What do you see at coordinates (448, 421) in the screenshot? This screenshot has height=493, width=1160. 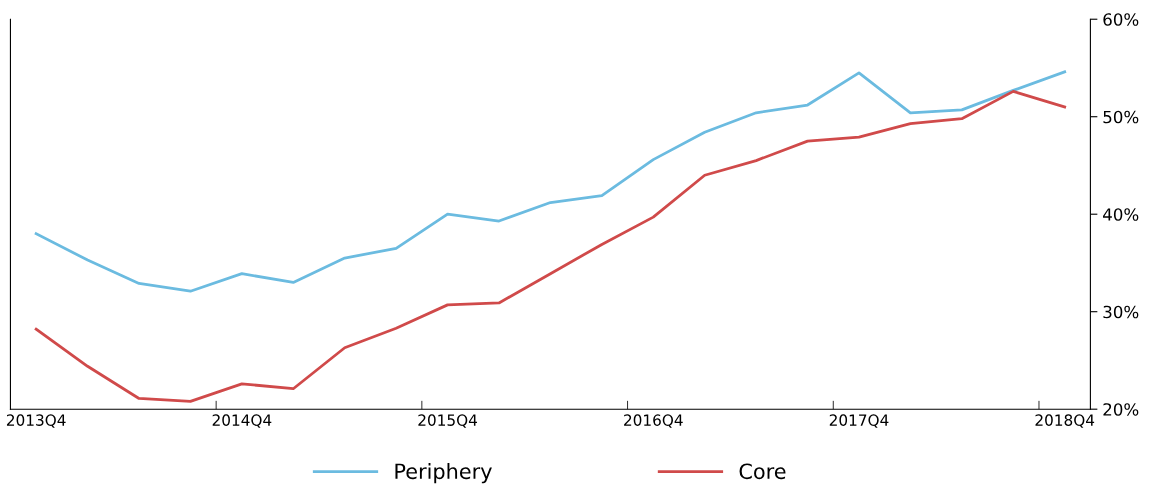 I see `x-tick-label: 2015Q4` at bounding box center [448, 421].